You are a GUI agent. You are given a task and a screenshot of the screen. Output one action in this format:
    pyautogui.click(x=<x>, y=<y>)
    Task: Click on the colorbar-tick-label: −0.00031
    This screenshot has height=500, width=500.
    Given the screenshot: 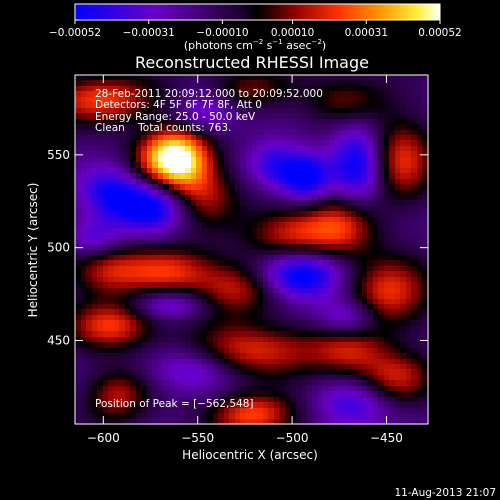 What is the action you would take?
    pyautogui.click(x=149, y=33)
    